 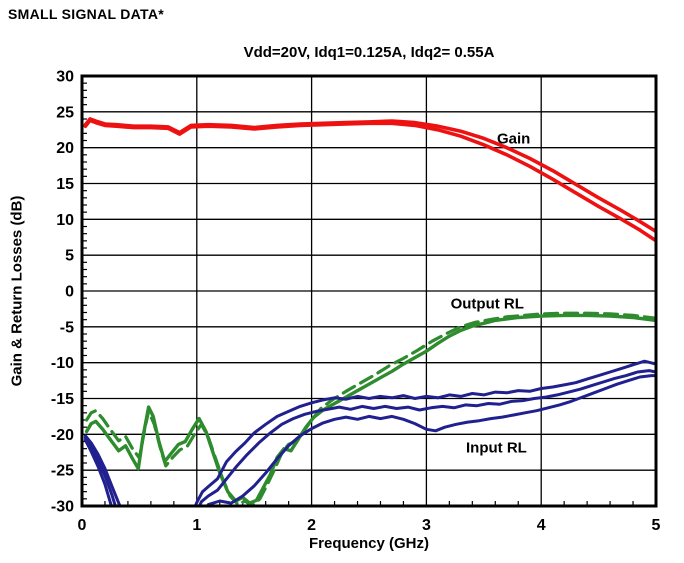 I want to click on y-tick-label: 5, so click(x=69, y=256).